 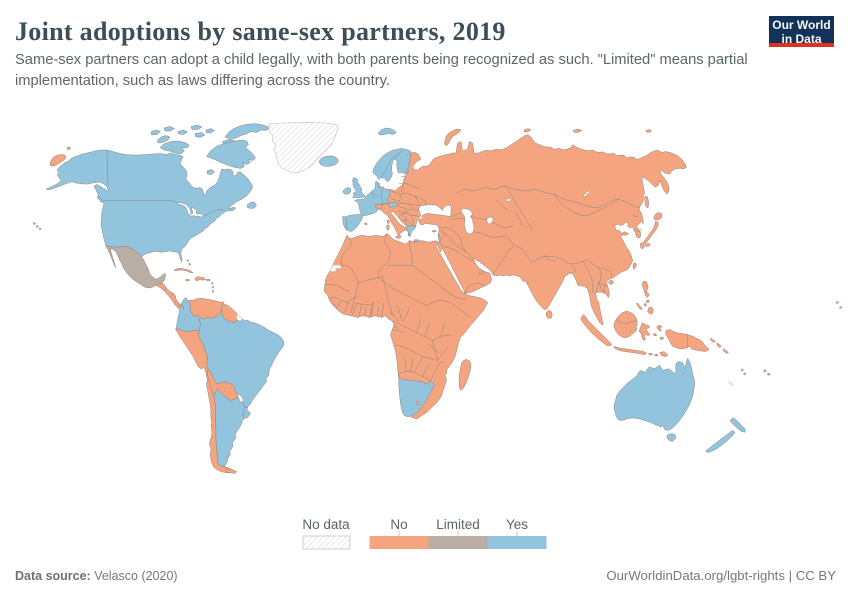 I want to click on svg-text: Yes, so click(x=517, y=524).